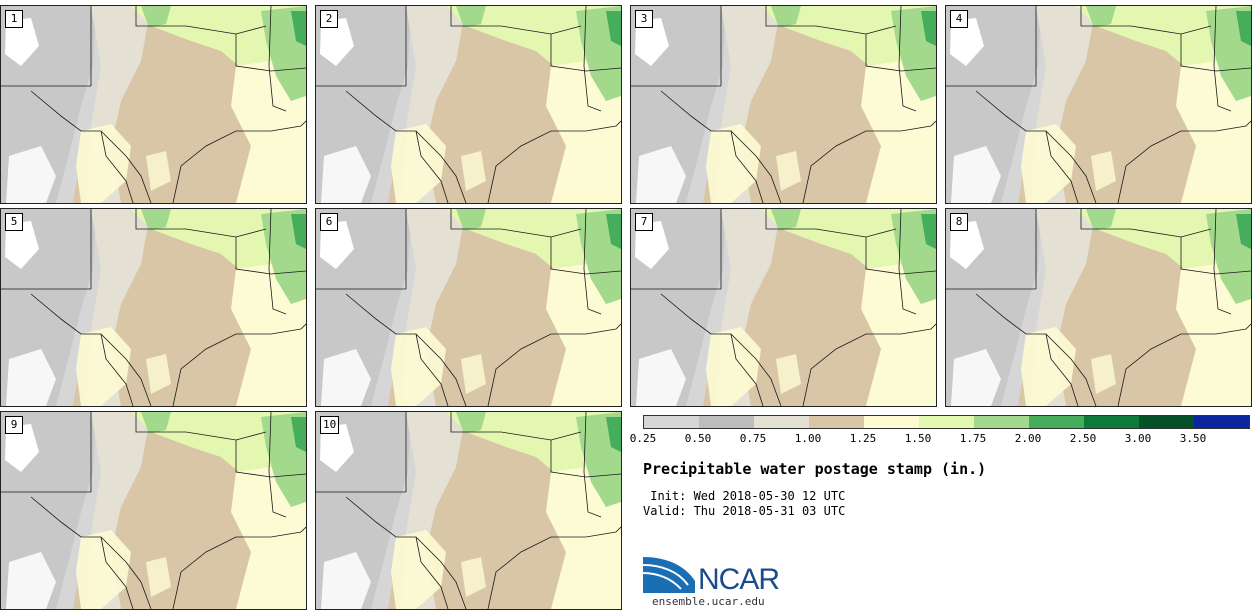  Describe the element at coordinates (698, 438) in the screenshot. I see `colorbar-tick-label: 0.50` at that location.